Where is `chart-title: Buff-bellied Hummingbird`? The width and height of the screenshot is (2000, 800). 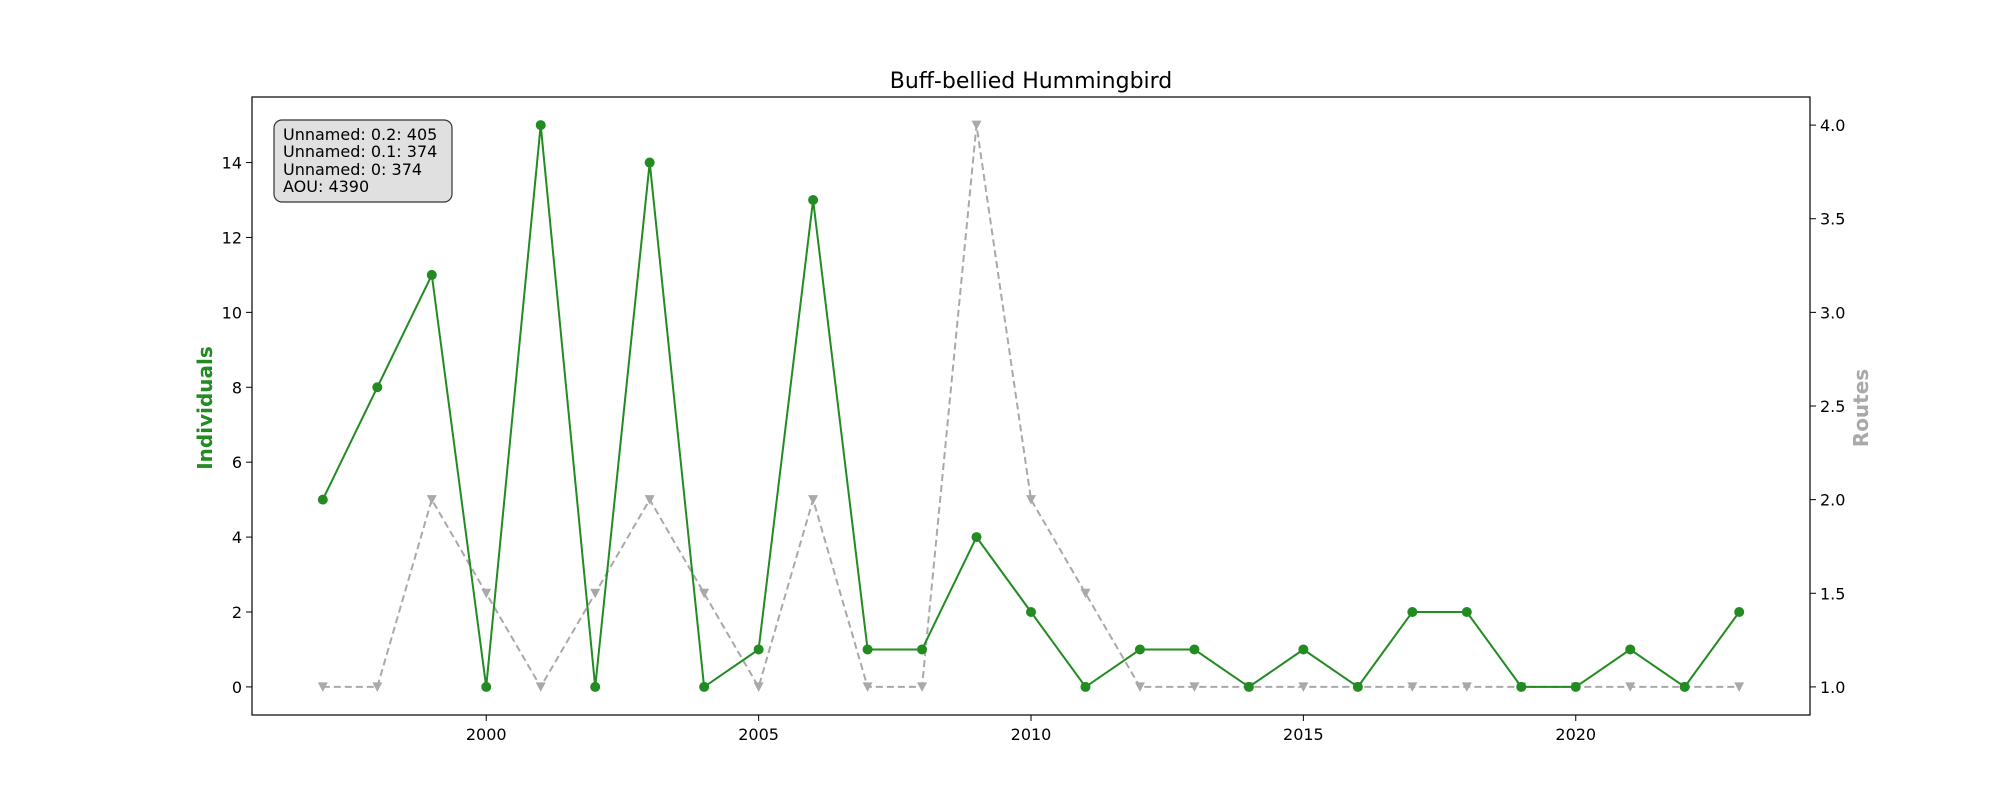 chart-title: Buff-bellied Hummingbird is located at coordinates (1031, 81).